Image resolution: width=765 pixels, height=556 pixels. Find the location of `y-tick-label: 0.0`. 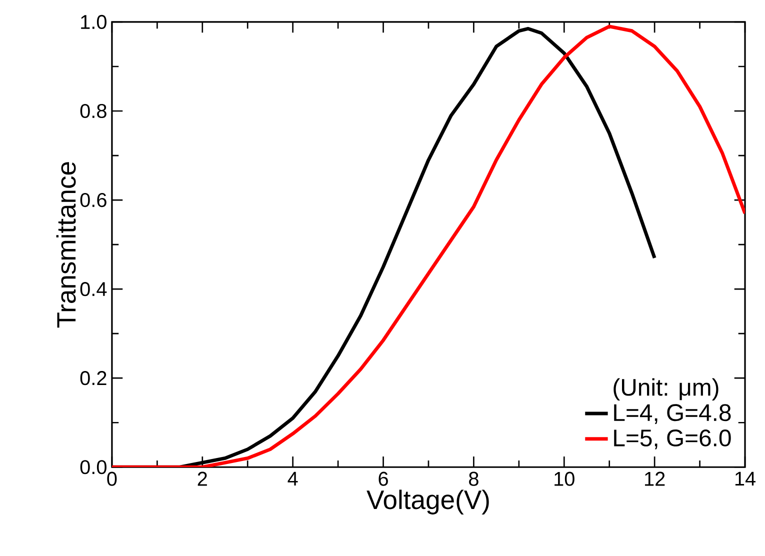

y-tick-label: 0.0 is located at coordinates (93, 467).